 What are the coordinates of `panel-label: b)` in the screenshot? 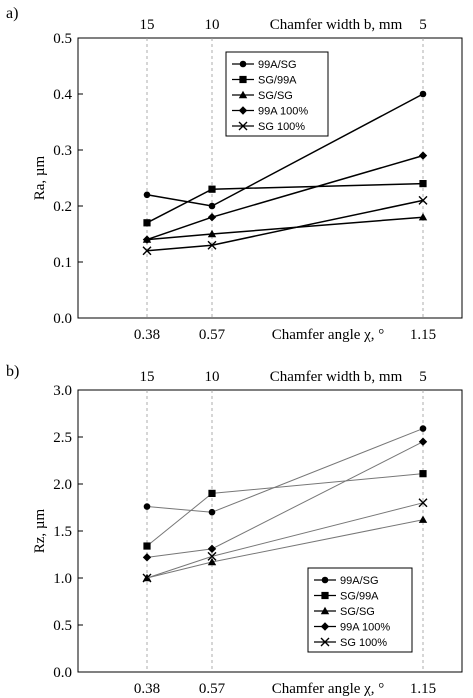 It's located at (12, 371).